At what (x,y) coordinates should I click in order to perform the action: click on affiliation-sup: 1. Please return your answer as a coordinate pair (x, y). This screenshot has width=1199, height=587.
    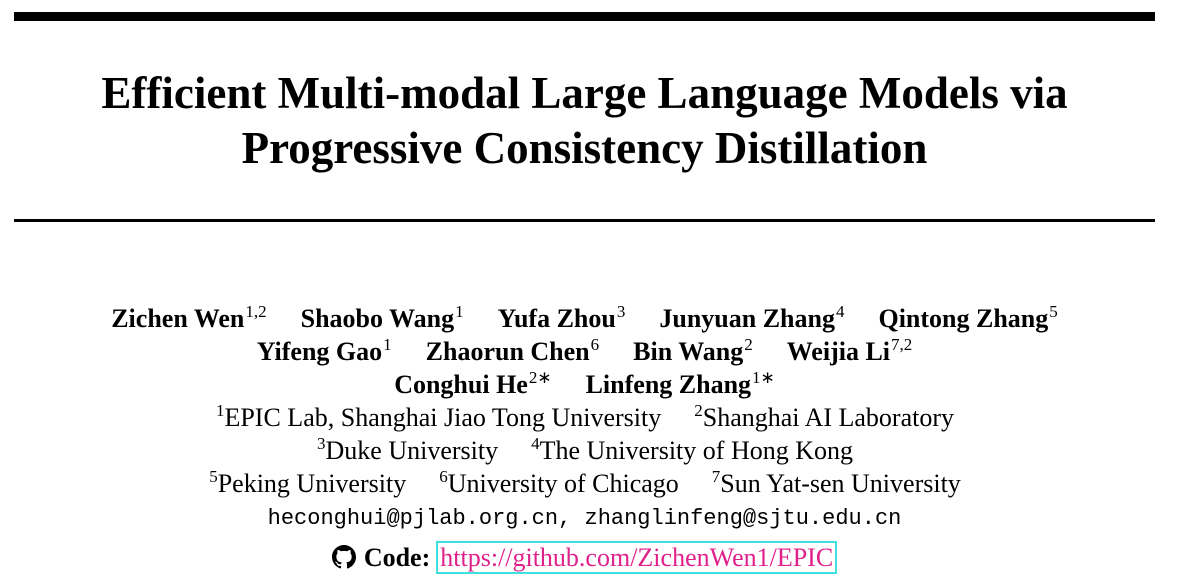
    Looking at the image, I should click on (220, 410).